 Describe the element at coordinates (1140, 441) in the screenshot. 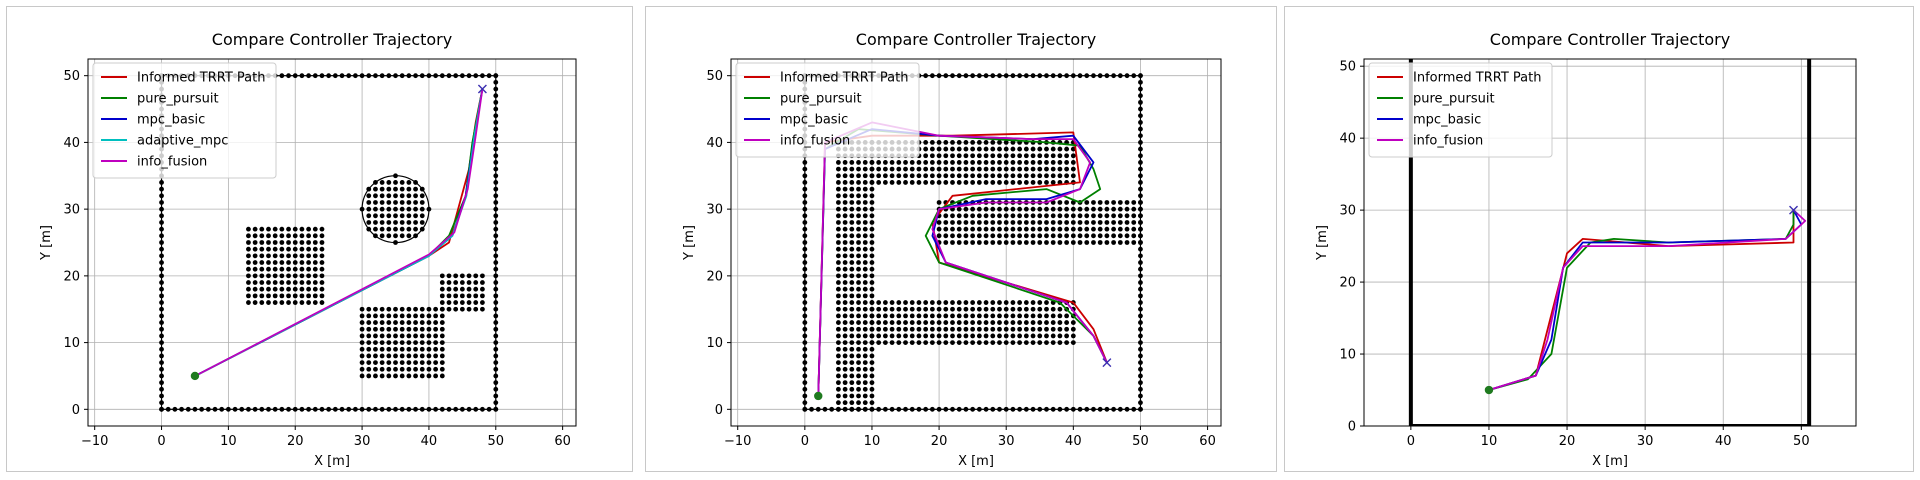

I see `chart-2-x-tick-label: 50` at that location.